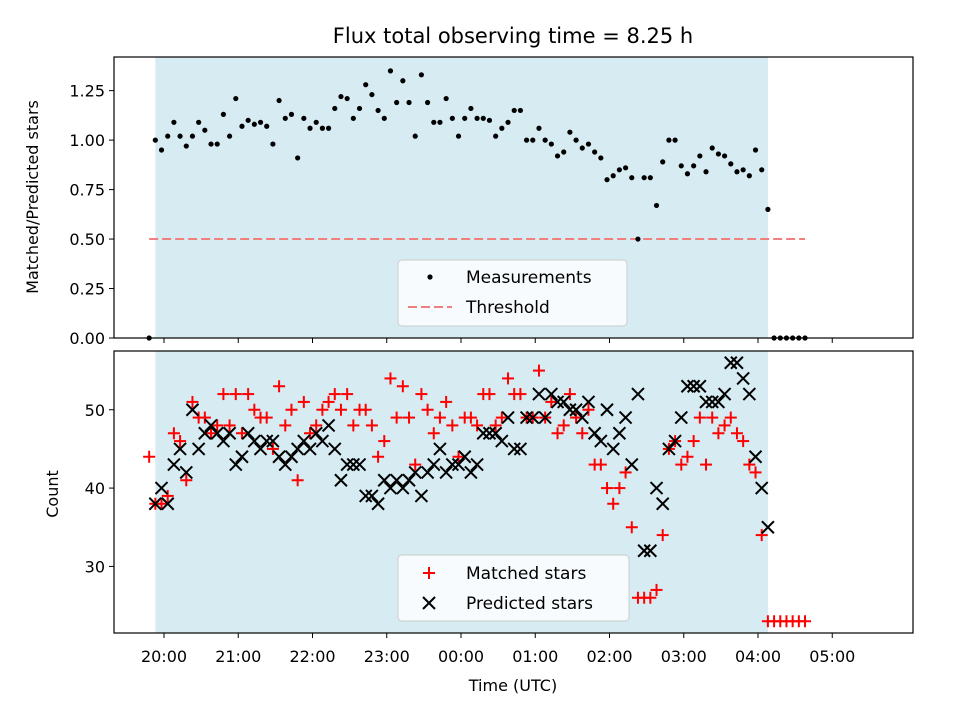 The image size is (960, 725). Describe the element at coordinates (512, 685) in the screenshot. I see `x-axis-label: Time (UTC)` at that location.